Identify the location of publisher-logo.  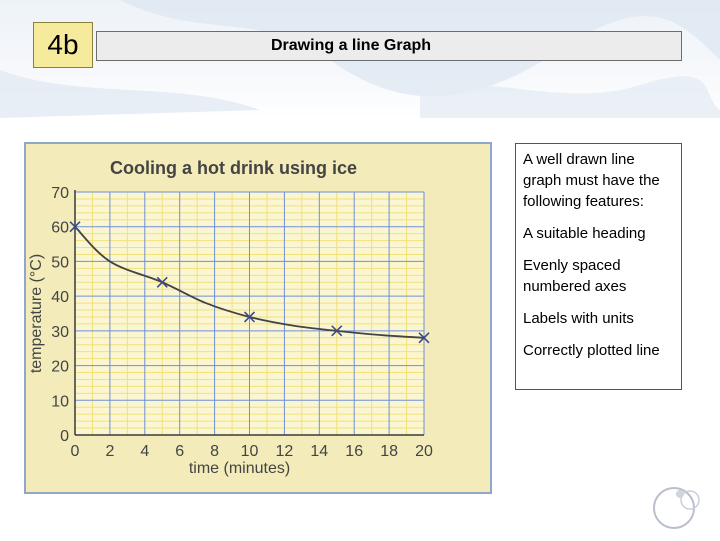
(682, 510).